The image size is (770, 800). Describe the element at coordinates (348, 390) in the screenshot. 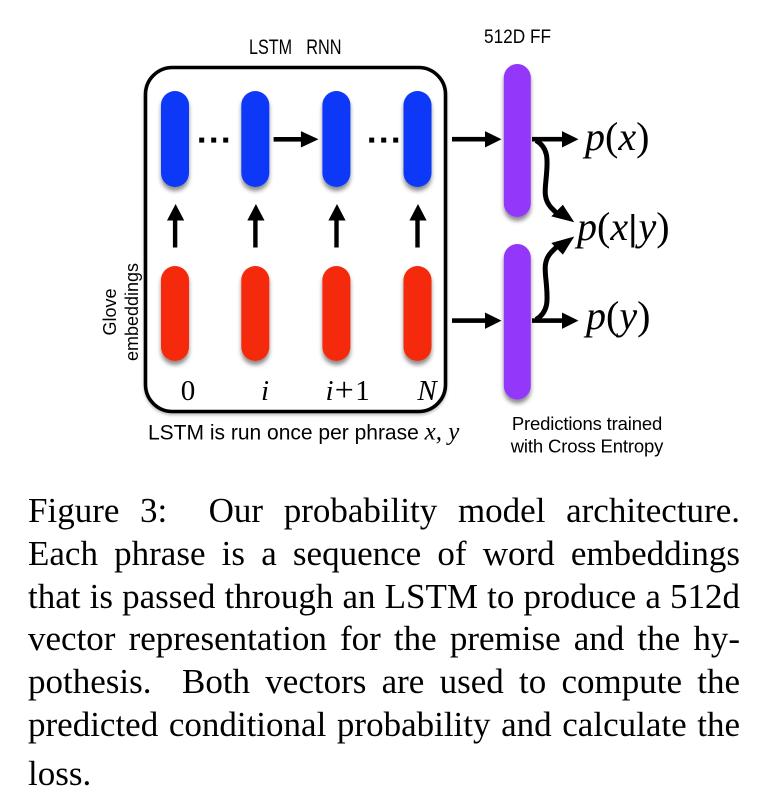

I see `svg-text: i+1` at that location.